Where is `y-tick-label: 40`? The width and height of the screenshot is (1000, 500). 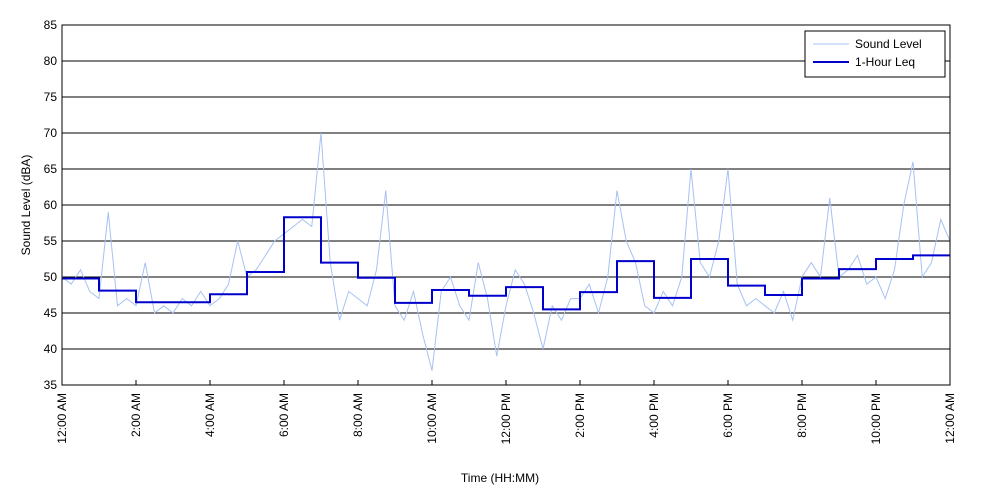 y-tick-label: 40 is located at coordinates (51, 349).